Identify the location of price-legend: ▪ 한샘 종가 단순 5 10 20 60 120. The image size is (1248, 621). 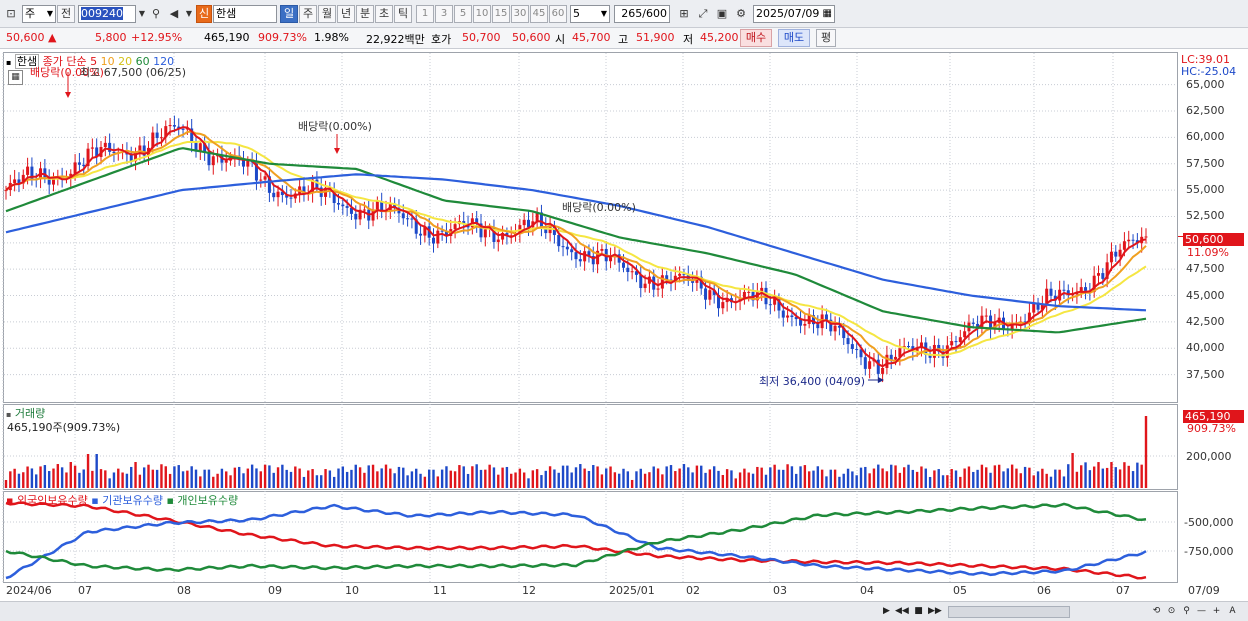
(90, 61).